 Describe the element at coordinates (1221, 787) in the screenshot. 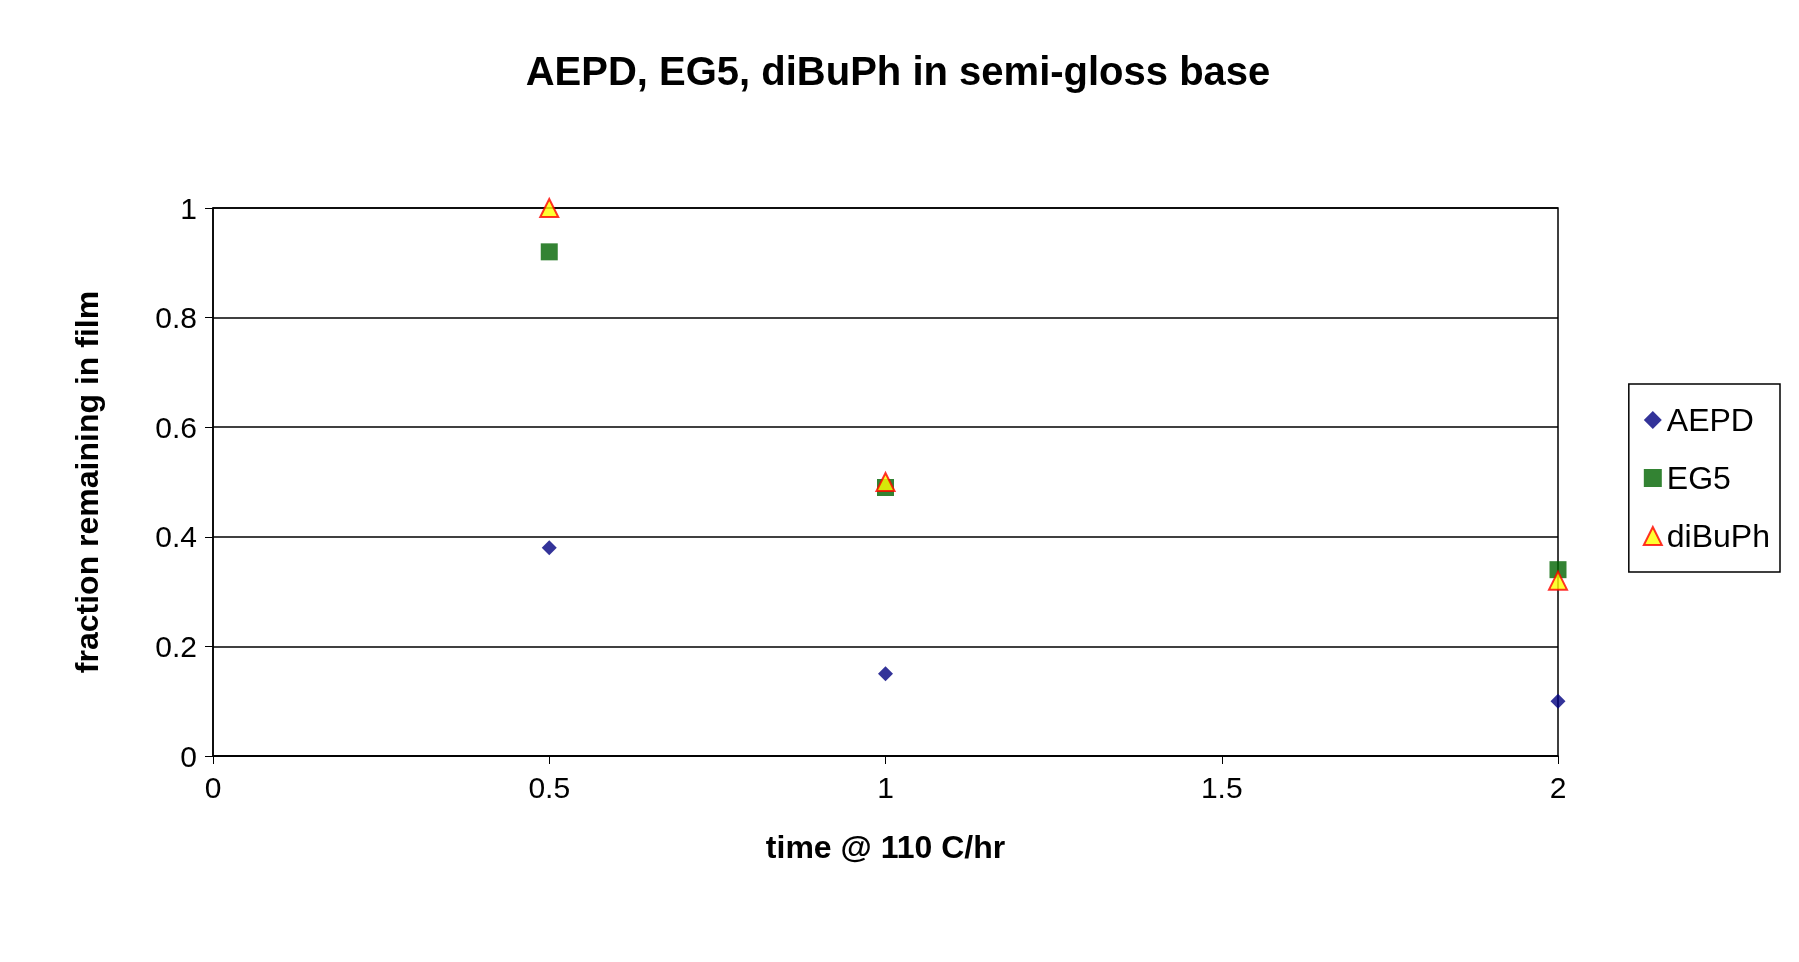

I see `x-tick-label: 1.5` at that location.